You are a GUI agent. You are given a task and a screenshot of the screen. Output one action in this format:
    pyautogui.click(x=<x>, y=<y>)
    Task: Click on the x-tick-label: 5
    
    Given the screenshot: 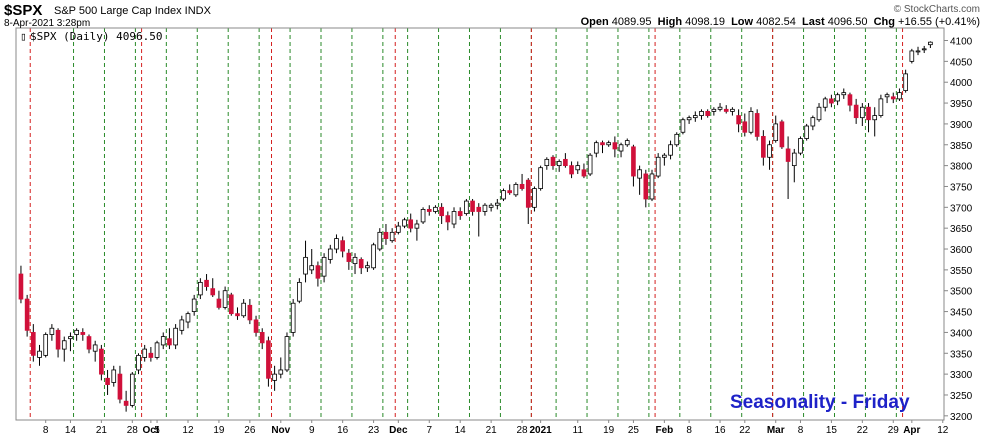 What is the action you would take?
    pyautogui.click(x=157, y=430)
    